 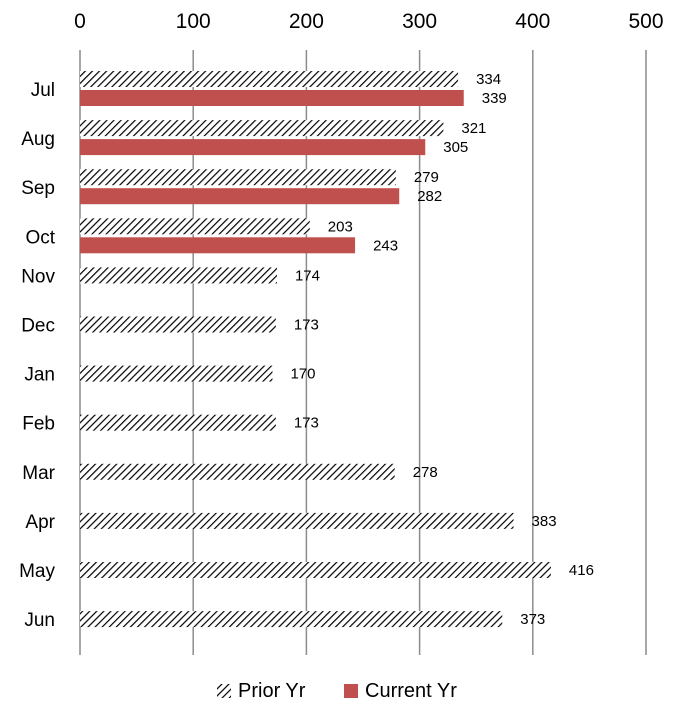 What do you see at coordinates (269, 79) in the screenshot?
I see `bar-prior-jul` at bounding box center [269, 79].